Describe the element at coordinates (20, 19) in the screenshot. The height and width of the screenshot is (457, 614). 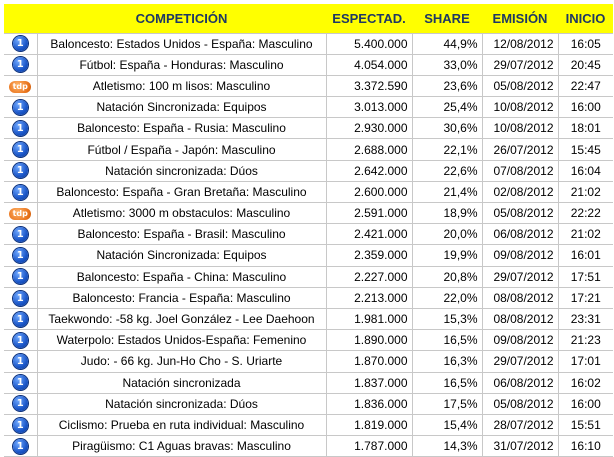
I see `header-channel` at that location.